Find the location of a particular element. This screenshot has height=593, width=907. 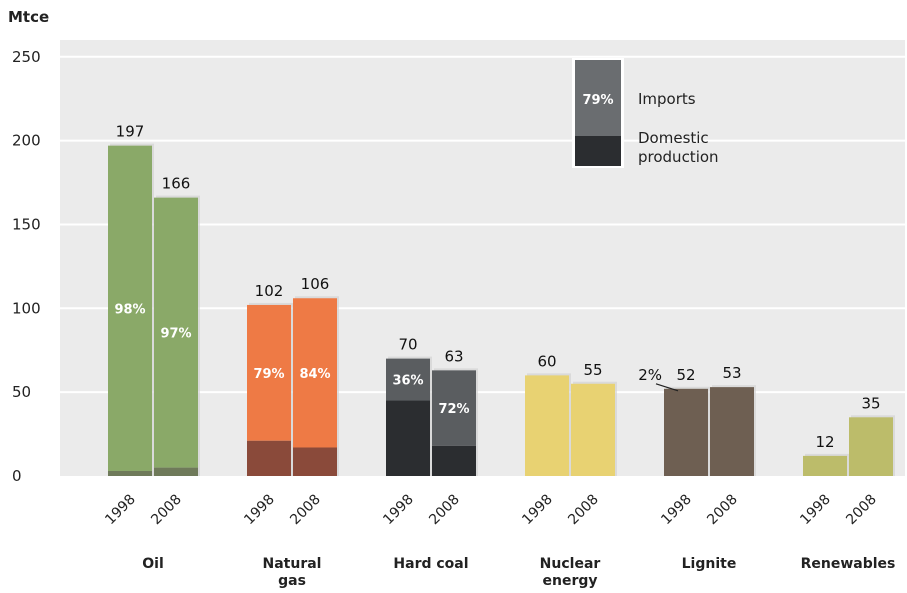

legend-domestic-label: production is located at coordinates (678, 157).